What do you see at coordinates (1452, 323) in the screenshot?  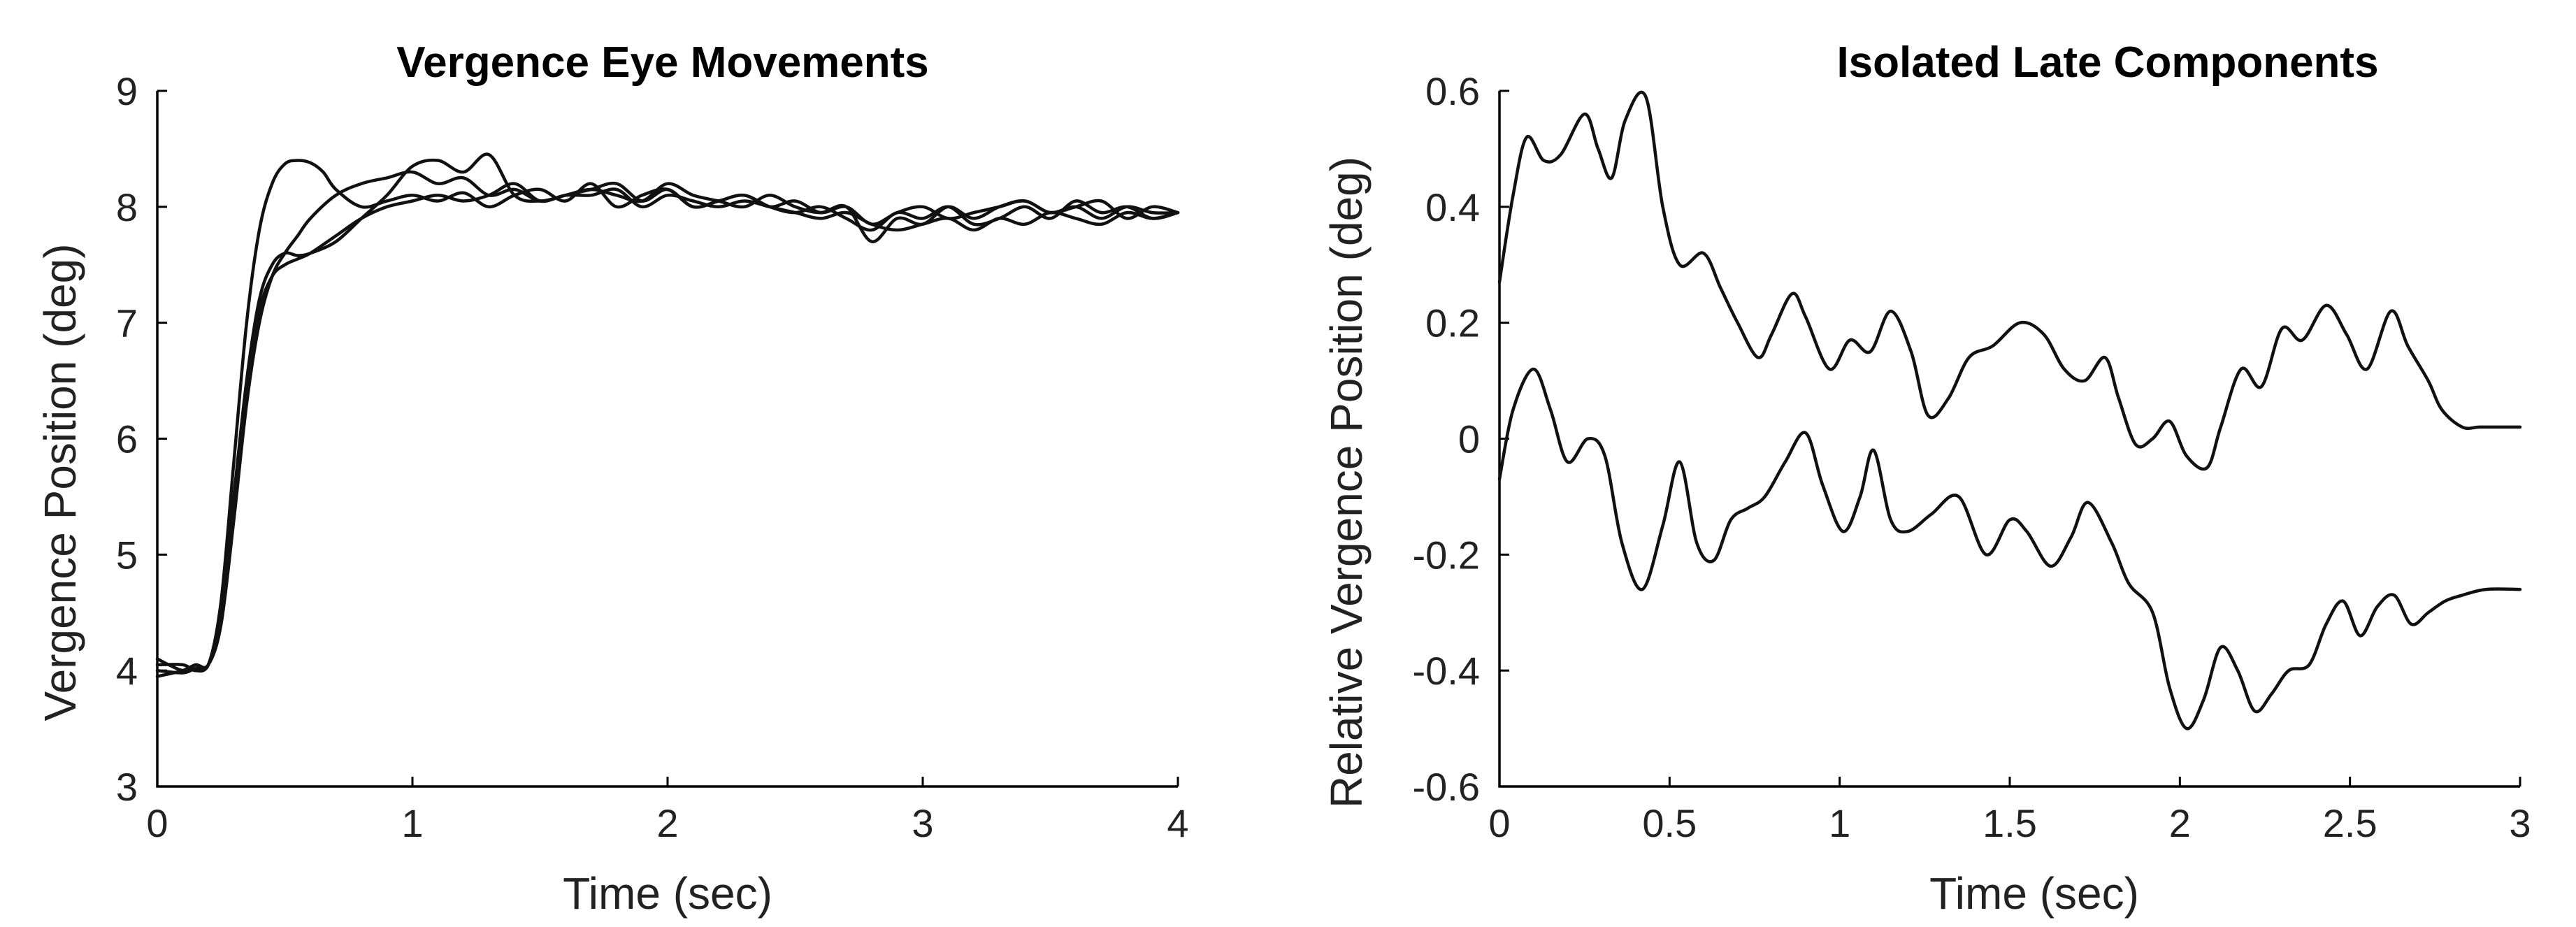 I see `y-tick-label: 0.2` at bounding box center [1452, 323].